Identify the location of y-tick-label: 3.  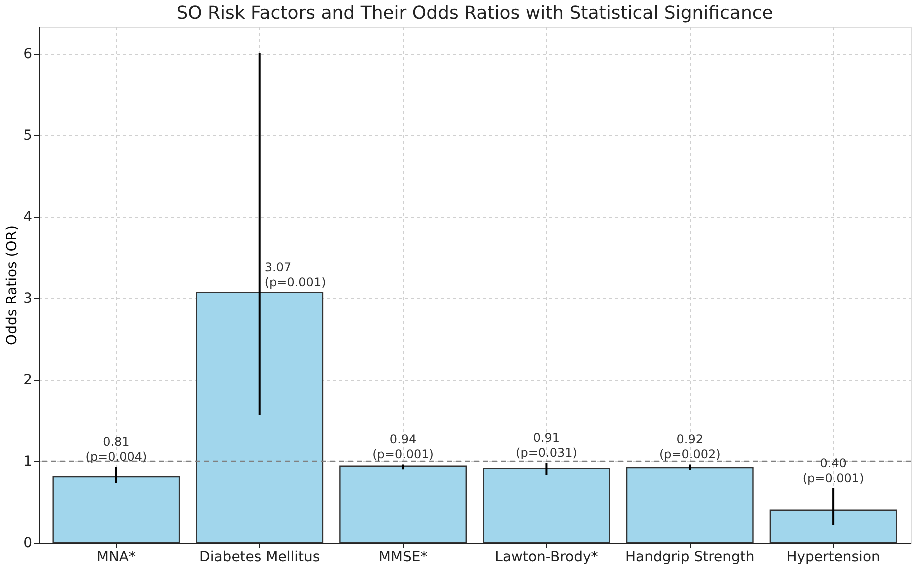
(28, 298).